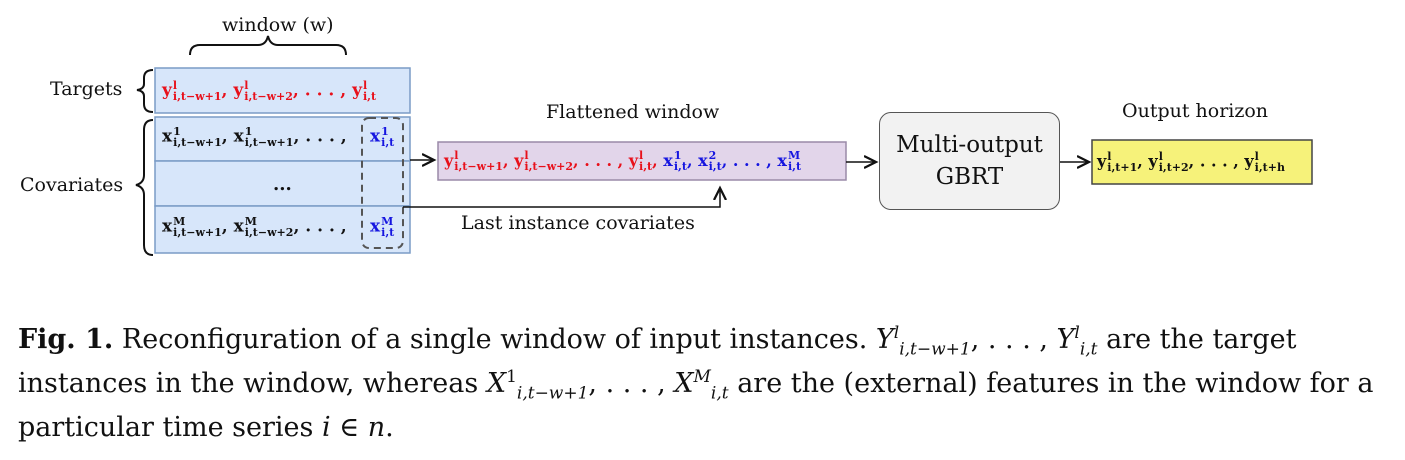 This screenshot has width=1405, height=460. I want to click on multi-output-gbrt-box: Multi-output GBRT, so click(969, 161).